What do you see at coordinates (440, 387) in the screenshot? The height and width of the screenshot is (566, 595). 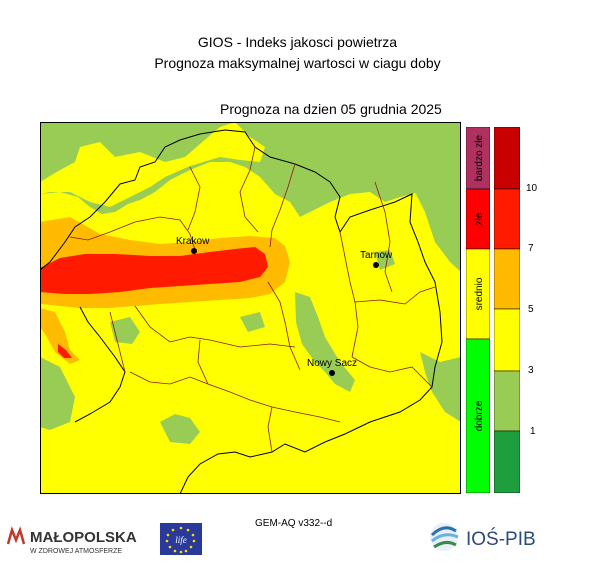 I see `area-green-southeast` at bounding box center [440, 387].